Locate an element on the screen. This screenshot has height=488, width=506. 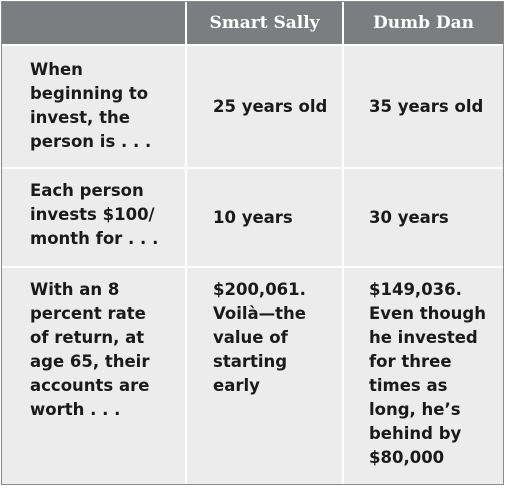
header-dumb-dan: Dumb Dan is located at coordinates (423, 23).